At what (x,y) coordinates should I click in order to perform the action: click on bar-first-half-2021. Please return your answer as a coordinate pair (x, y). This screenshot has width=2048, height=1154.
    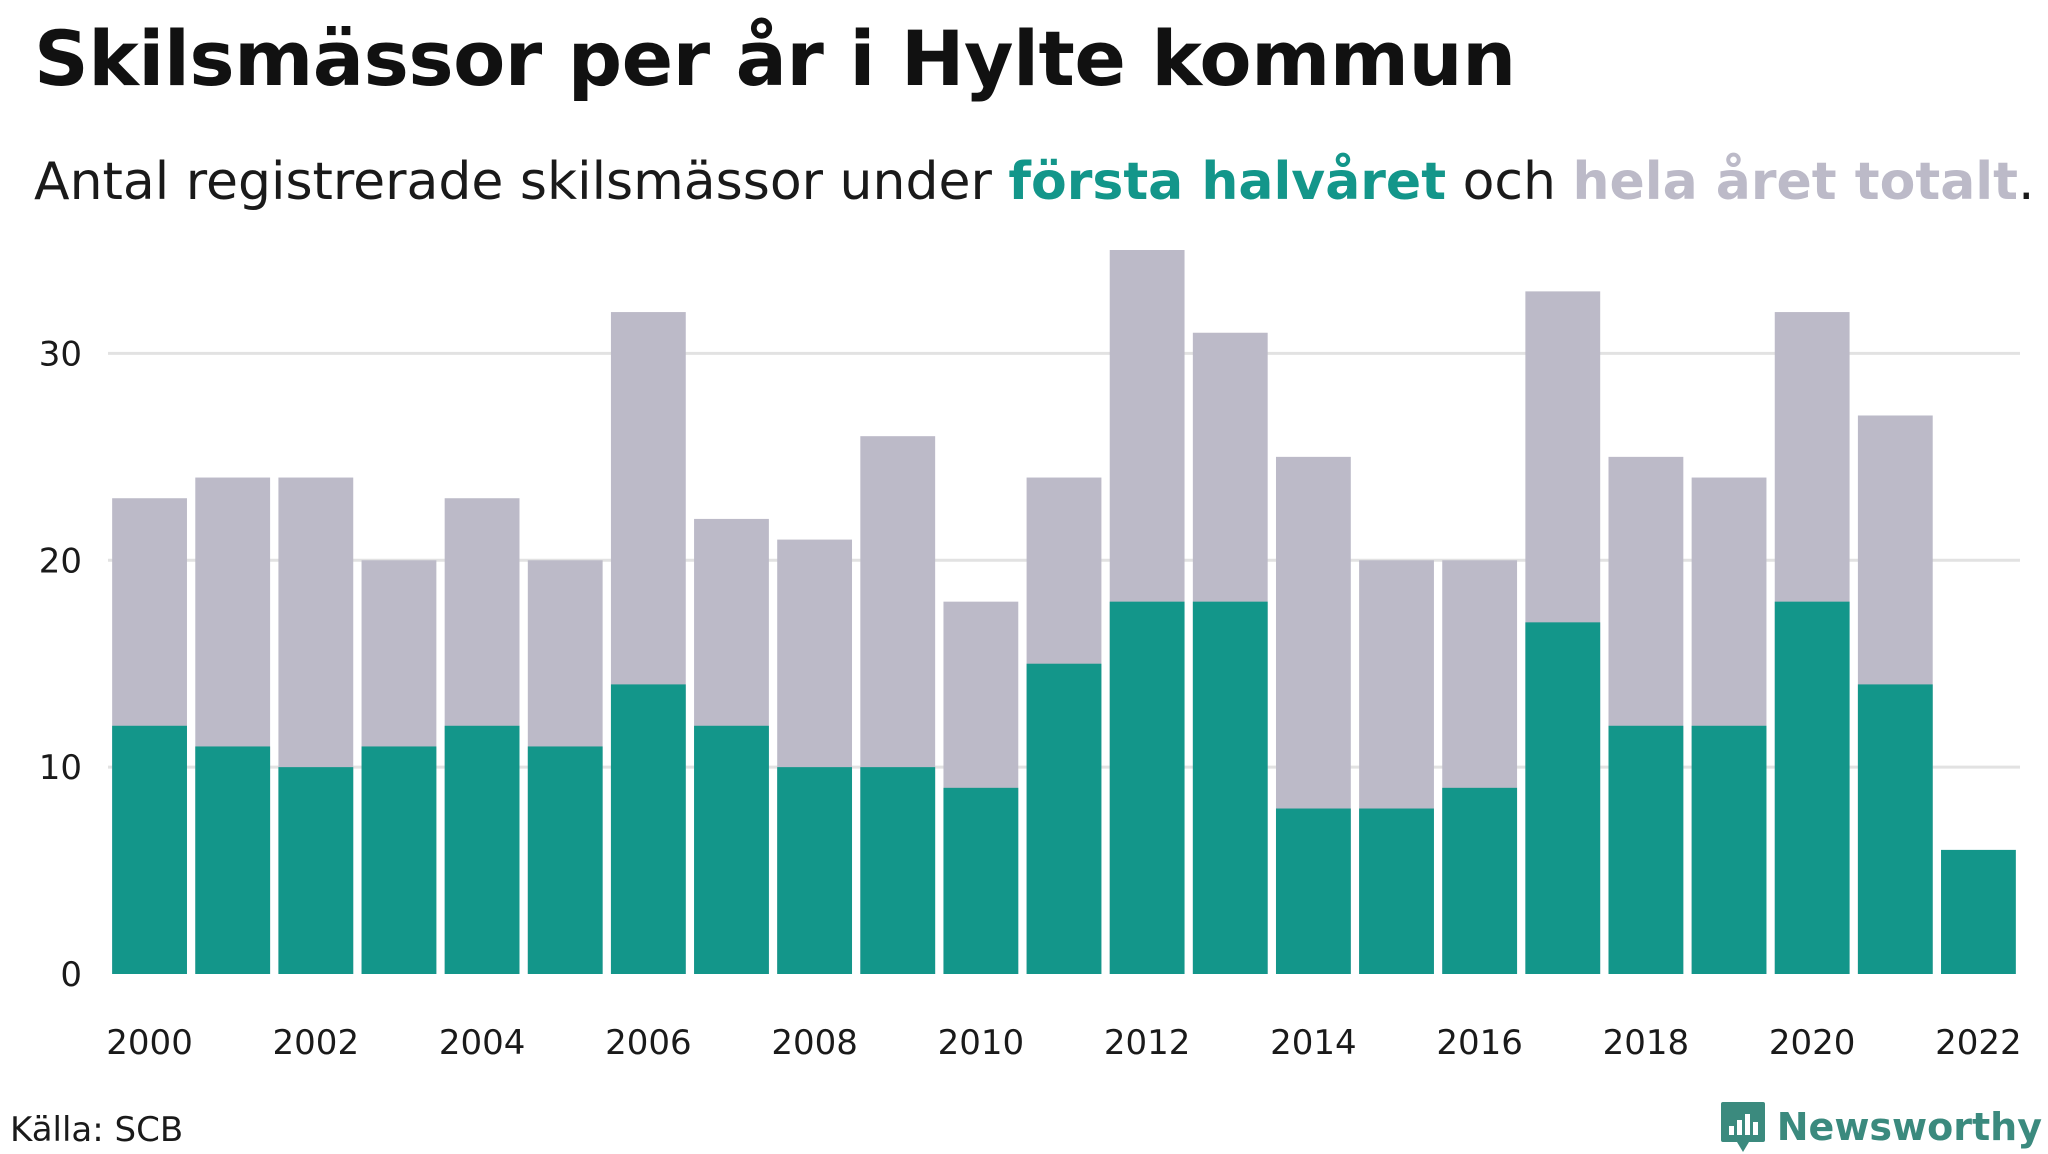
    Looking at the image, I should click on (1895, 829).